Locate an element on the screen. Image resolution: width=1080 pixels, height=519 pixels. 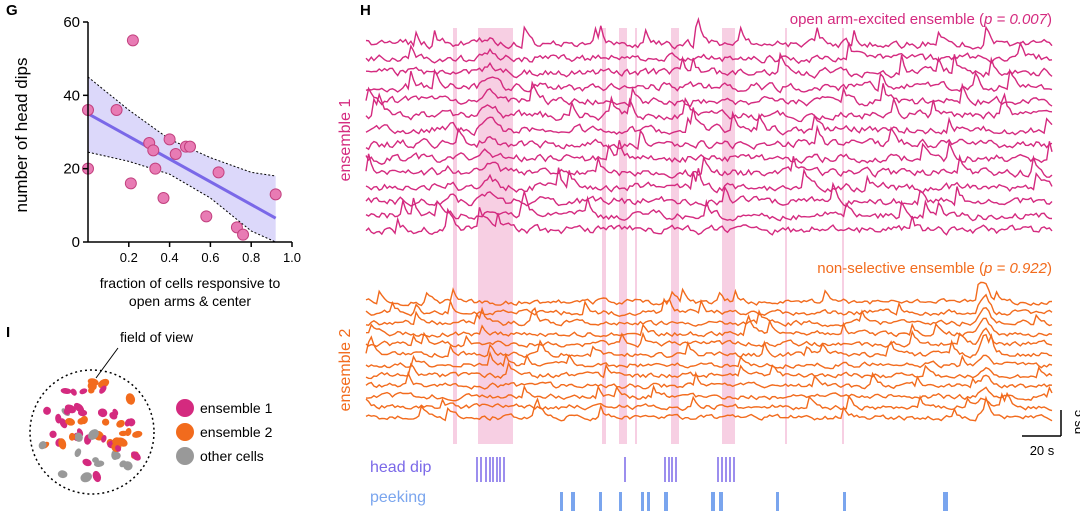
x-axis-label-line1: fraction of cells responsive to is located at coordinates (190, 283).